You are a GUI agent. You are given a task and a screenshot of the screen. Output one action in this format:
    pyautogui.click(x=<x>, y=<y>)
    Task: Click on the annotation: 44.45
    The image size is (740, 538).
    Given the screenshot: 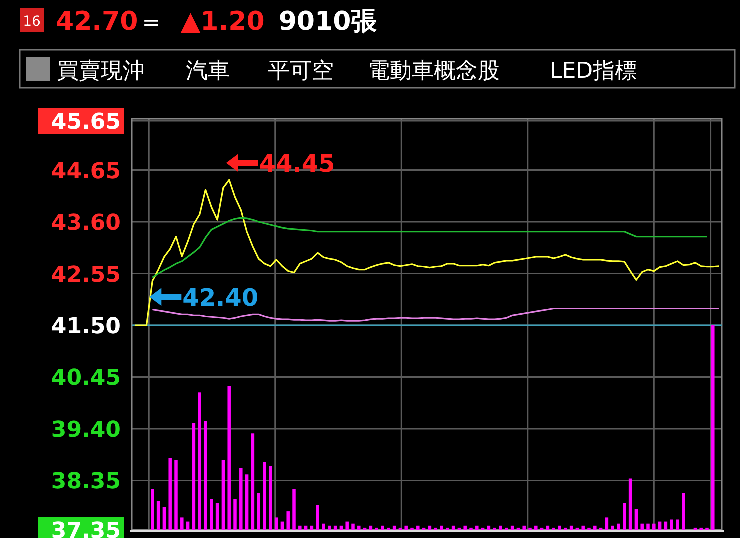 What is the action you would take?
    pyautogui.click(x=297, y=164)
    